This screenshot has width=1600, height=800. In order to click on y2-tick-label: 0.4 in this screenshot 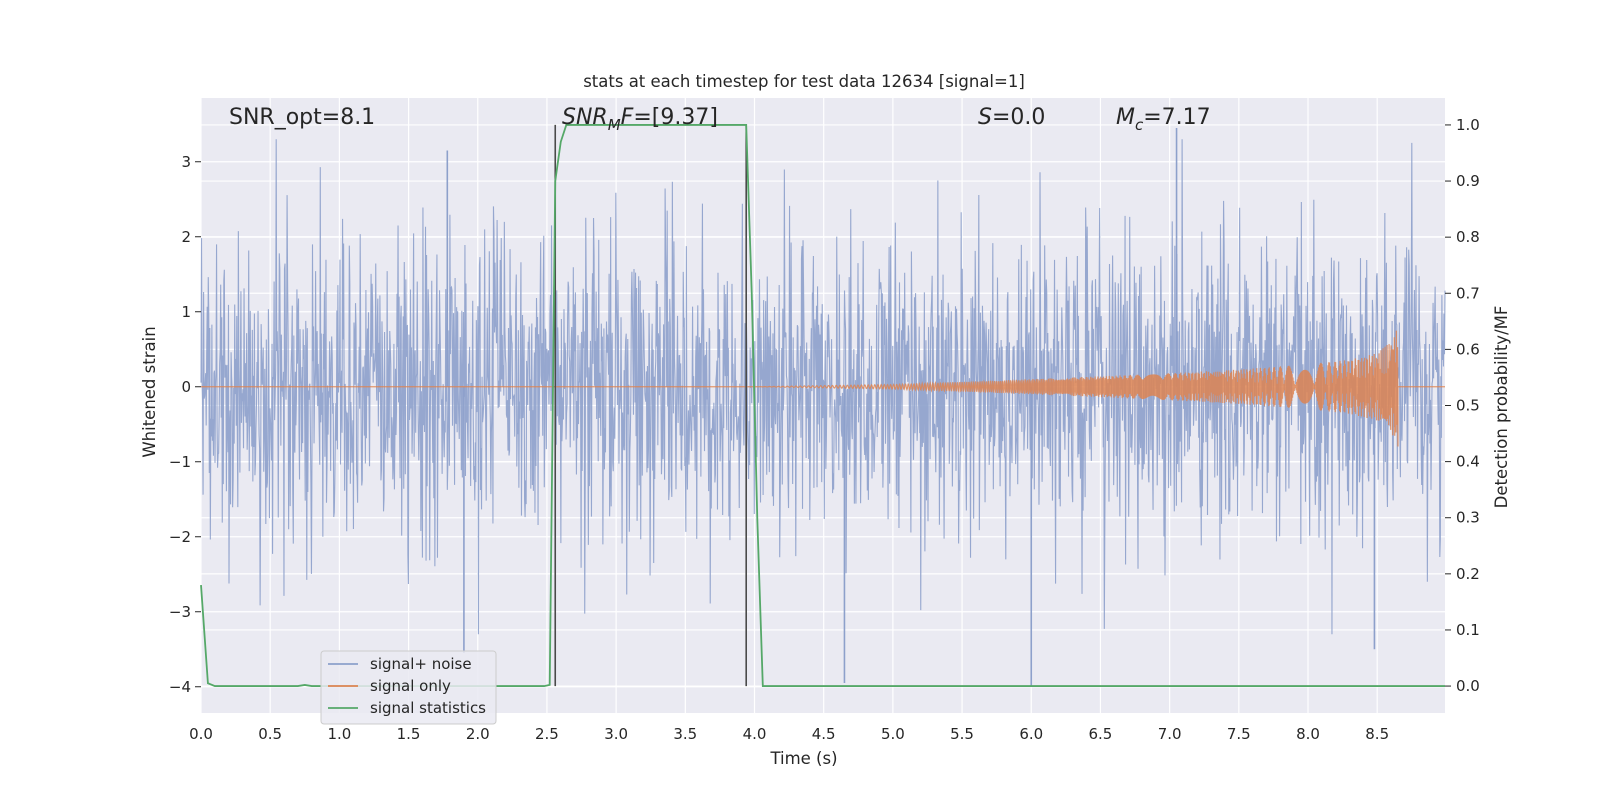, I will do `click(1468, 462)`.